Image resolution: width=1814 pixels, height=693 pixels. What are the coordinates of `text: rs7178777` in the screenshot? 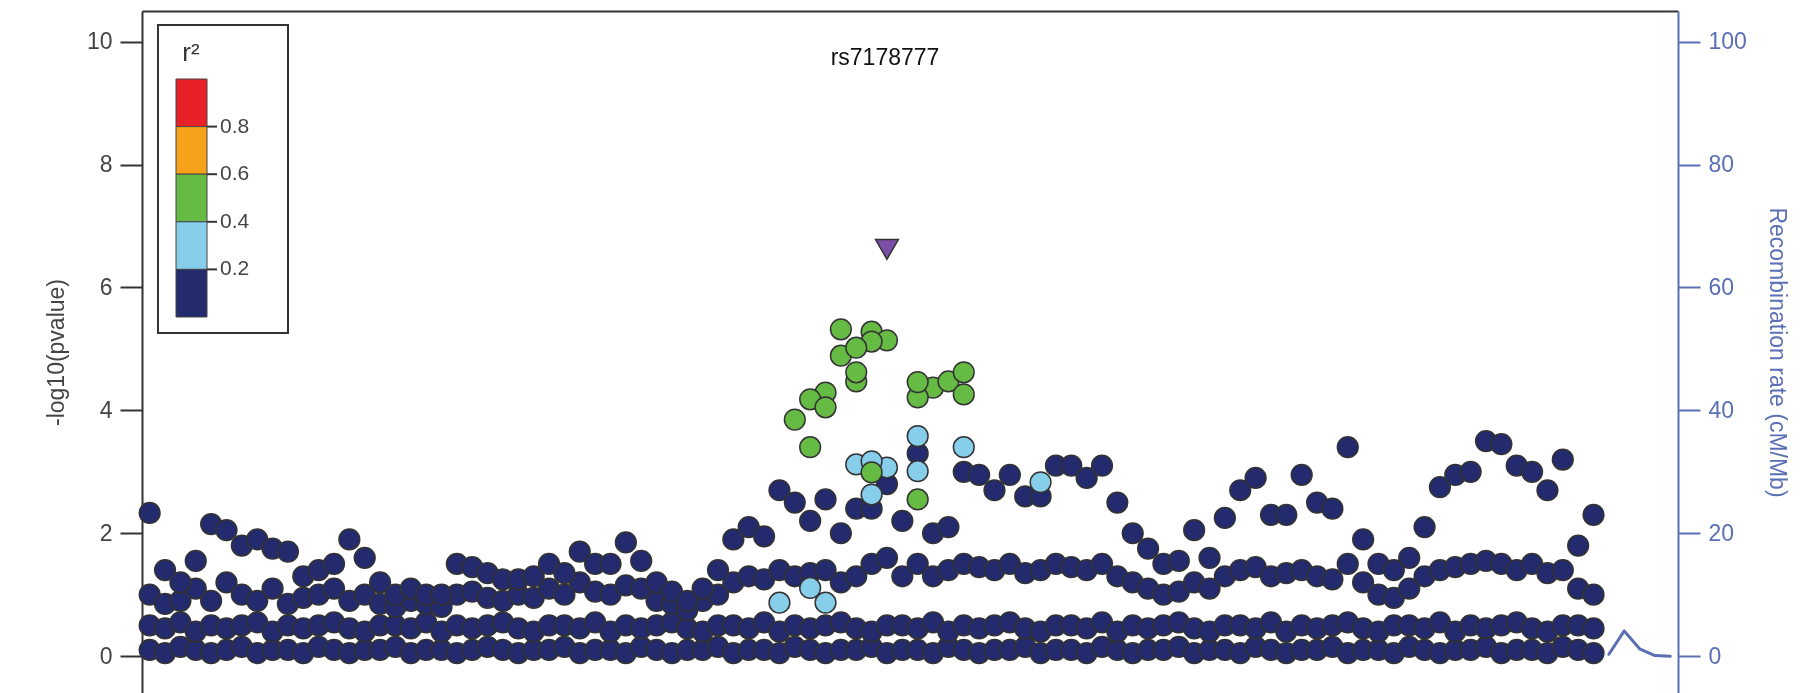 It's located at (885, 57).